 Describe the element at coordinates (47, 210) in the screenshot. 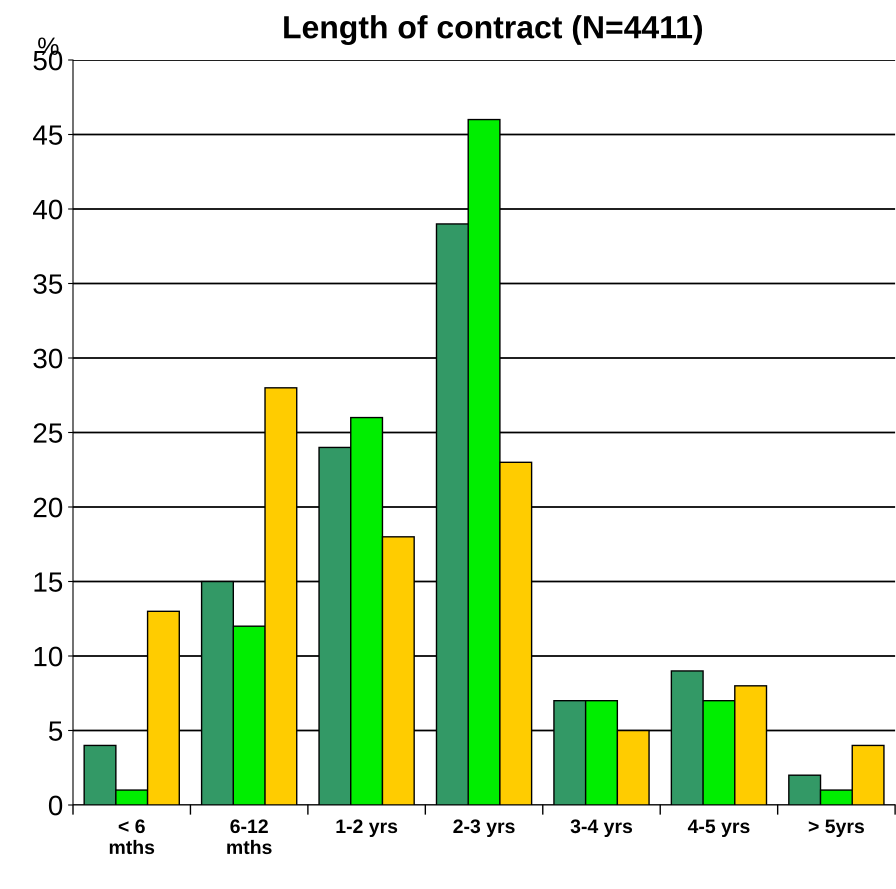

I see `y-tick-label: 40` at that location.